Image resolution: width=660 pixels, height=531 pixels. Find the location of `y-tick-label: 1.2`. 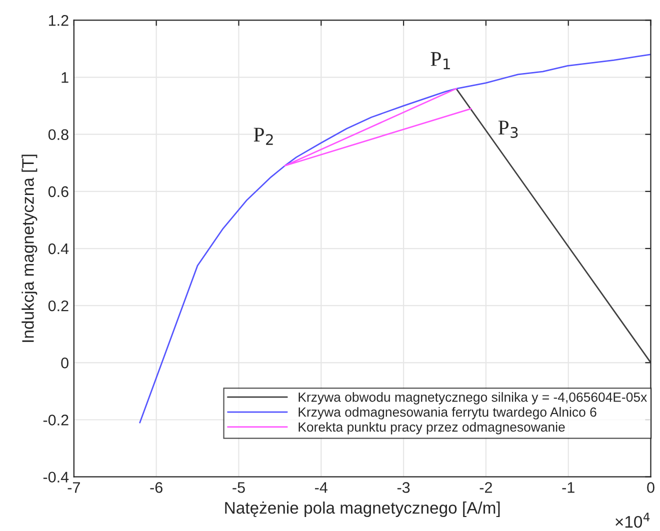

y-tick-label: 1.2 is located at coordinates (58, 20).